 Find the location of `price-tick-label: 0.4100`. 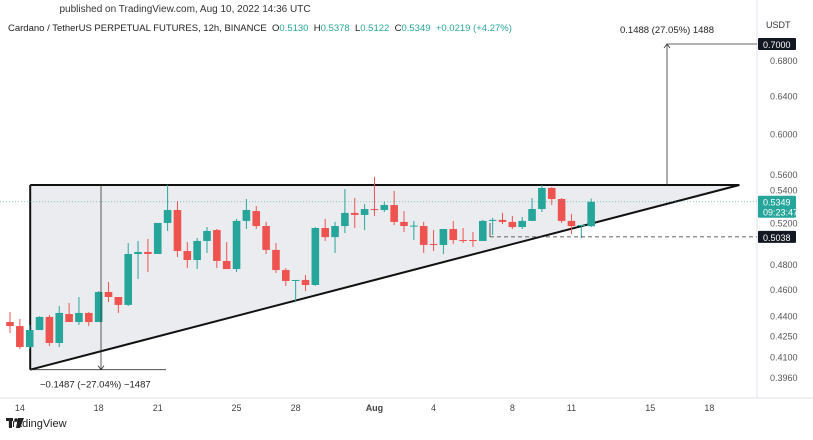

price-tick-label: 0.4100 is located at coordinates (784, 358).